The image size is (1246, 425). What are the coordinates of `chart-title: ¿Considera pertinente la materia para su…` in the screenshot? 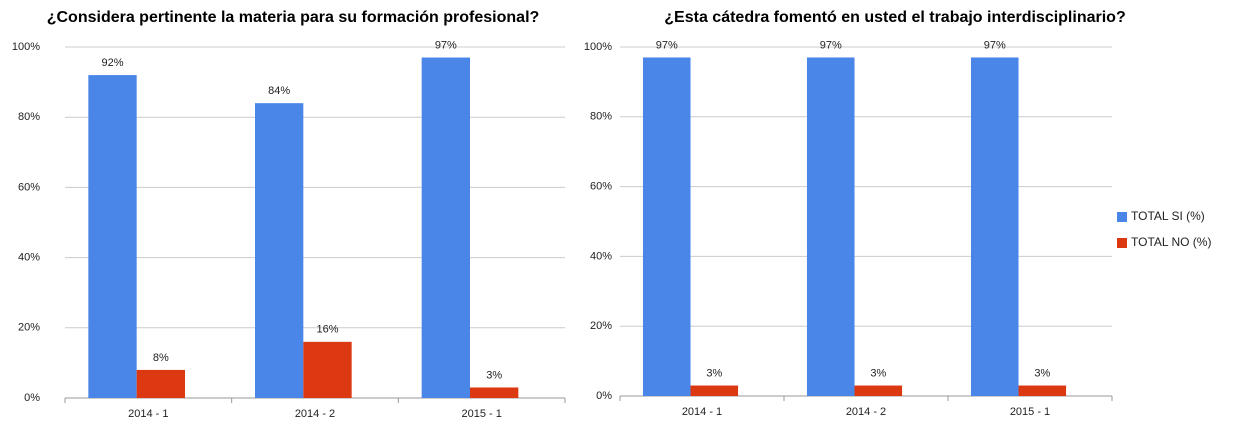 It's located at (293, 17).